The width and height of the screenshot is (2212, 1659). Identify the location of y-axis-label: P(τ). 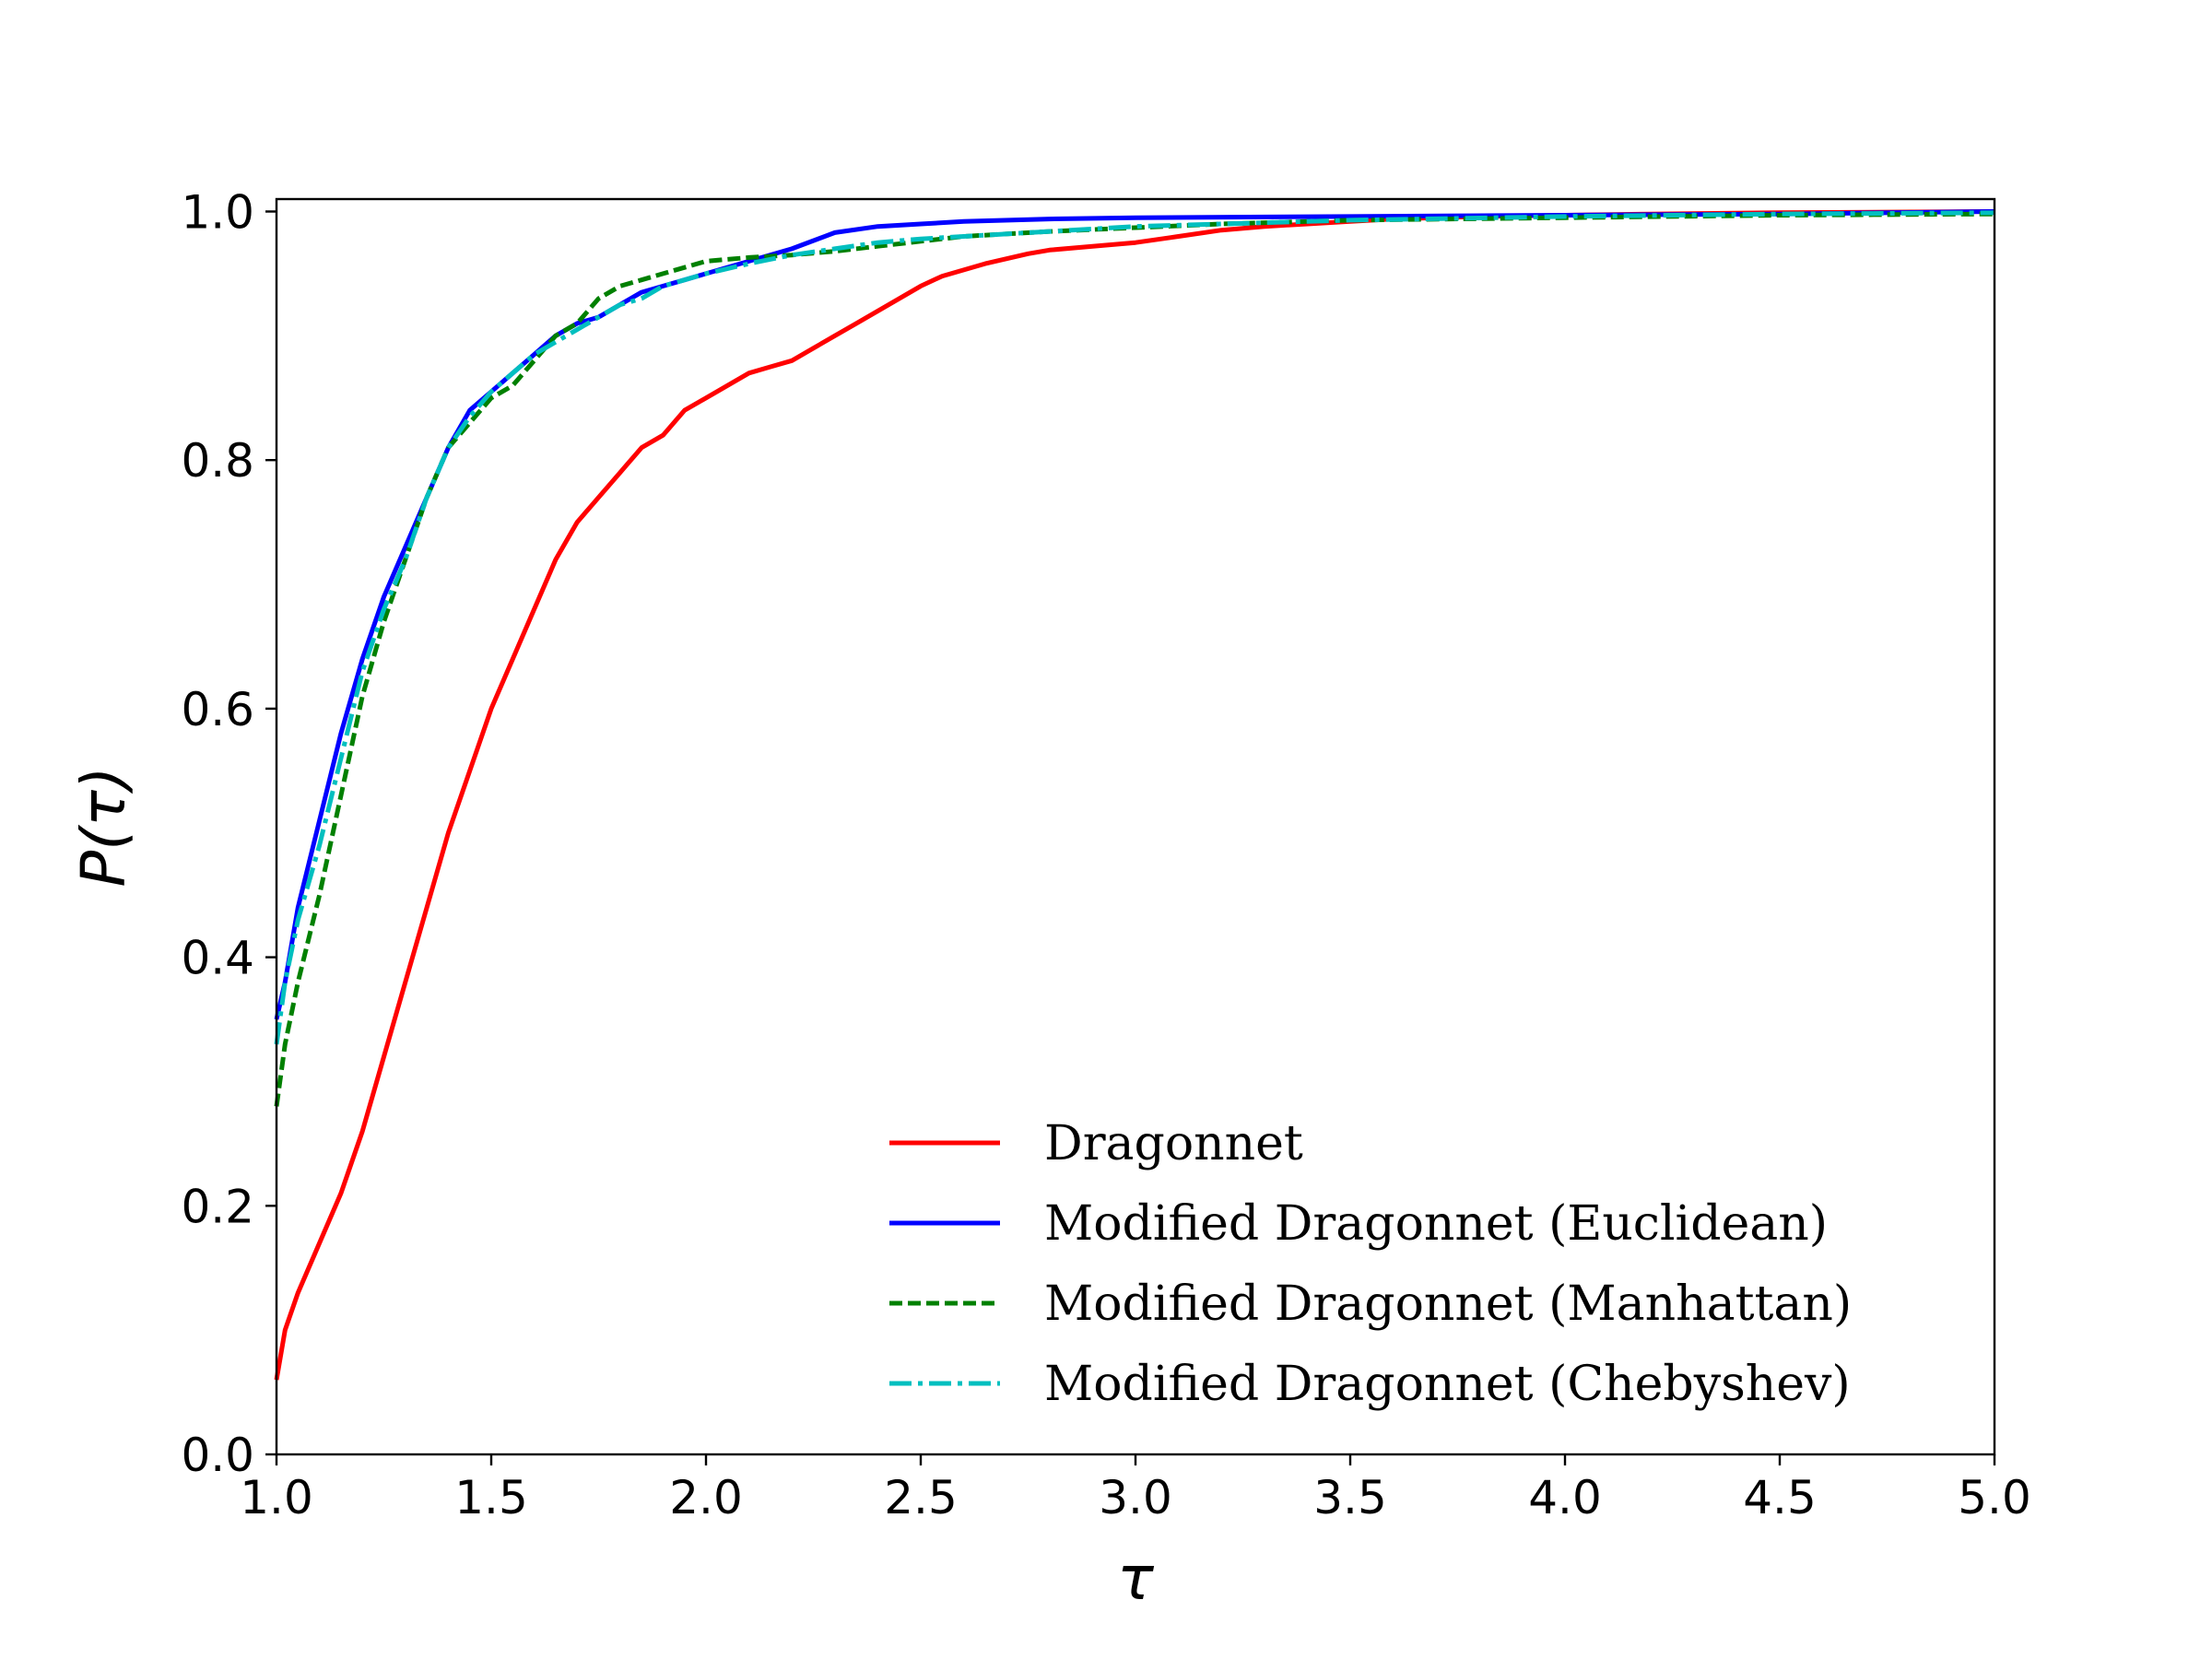
(103, 826).